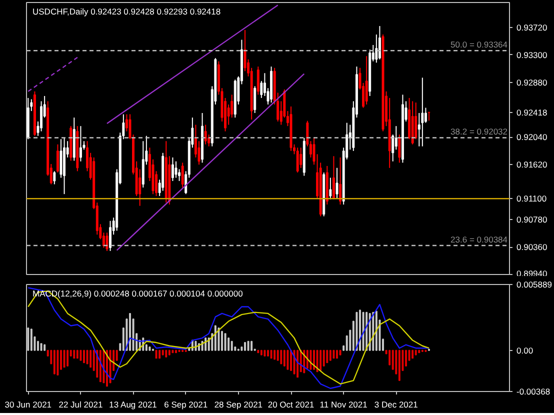 The width and height of the screenshot is (554, 415). I want to click on y-tick-label: 0.93720, so click(532, 27).